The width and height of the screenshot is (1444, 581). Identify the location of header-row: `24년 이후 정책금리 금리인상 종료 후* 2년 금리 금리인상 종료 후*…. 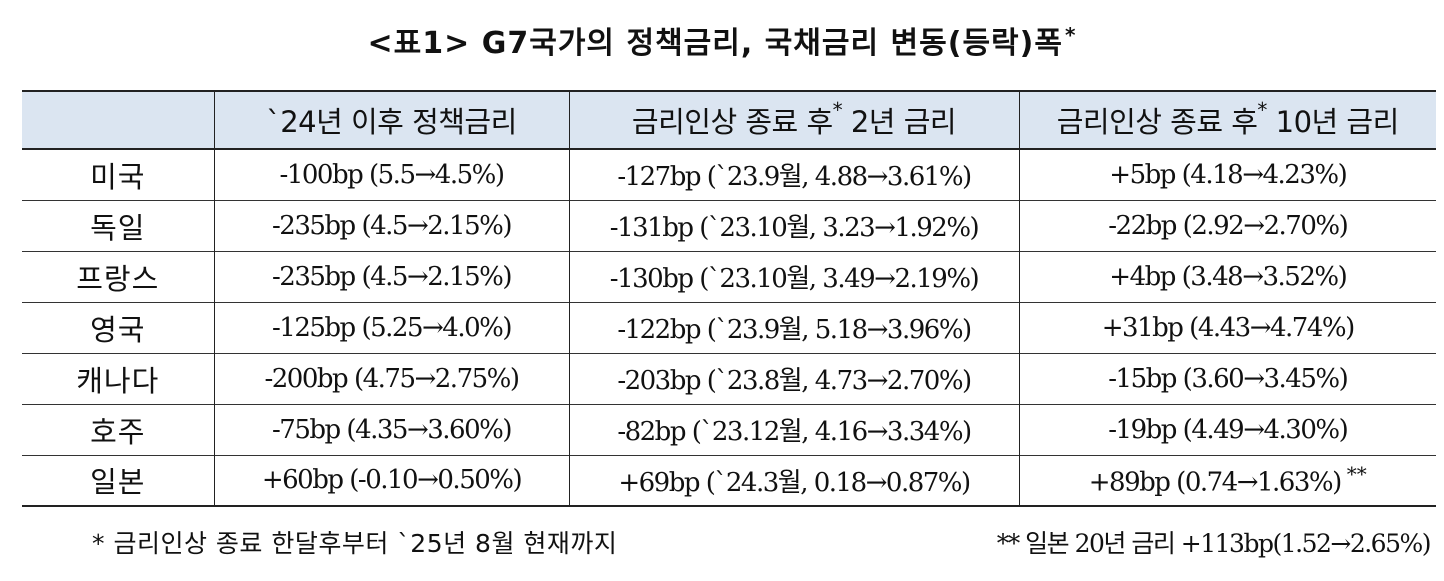
(729, 120).